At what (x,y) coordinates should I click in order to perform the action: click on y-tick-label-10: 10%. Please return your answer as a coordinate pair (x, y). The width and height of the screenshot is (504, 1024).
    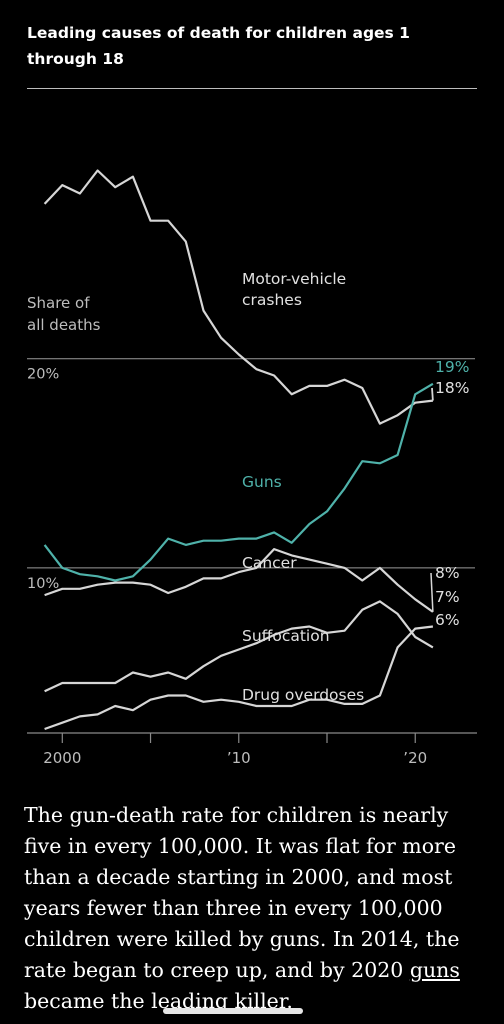
    Looking at the image, I should click on (43, 584).